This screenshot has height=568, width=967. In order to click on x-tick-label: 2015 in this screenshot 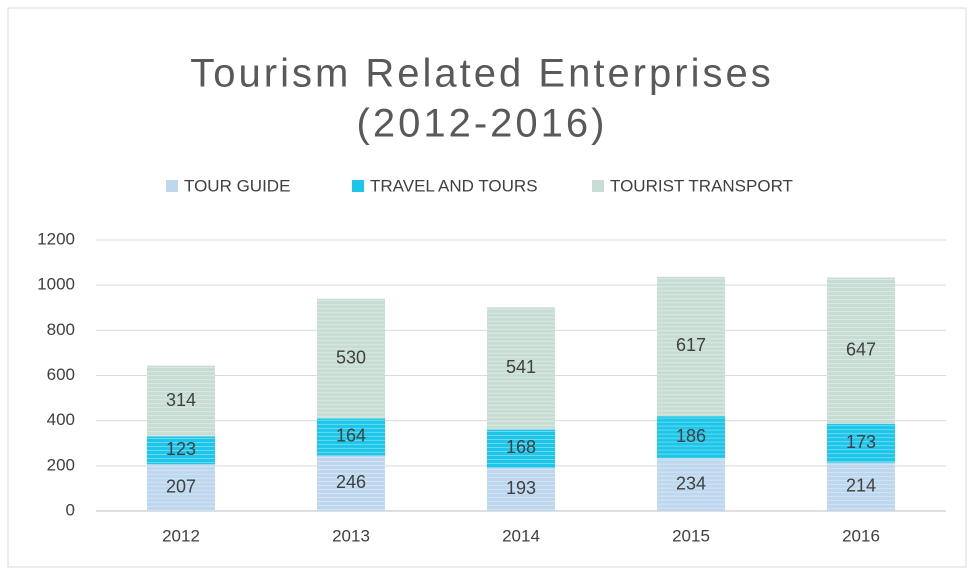, I will do `click(691, 535)`.